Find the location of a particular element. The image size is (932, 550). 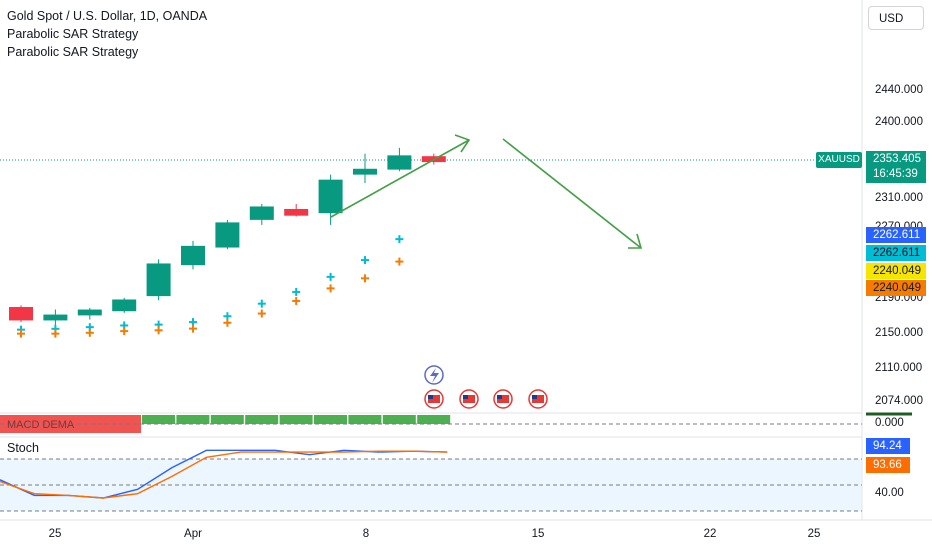

sar-lower-badge-2: 2240.049 is located at coordinates (896, 288).